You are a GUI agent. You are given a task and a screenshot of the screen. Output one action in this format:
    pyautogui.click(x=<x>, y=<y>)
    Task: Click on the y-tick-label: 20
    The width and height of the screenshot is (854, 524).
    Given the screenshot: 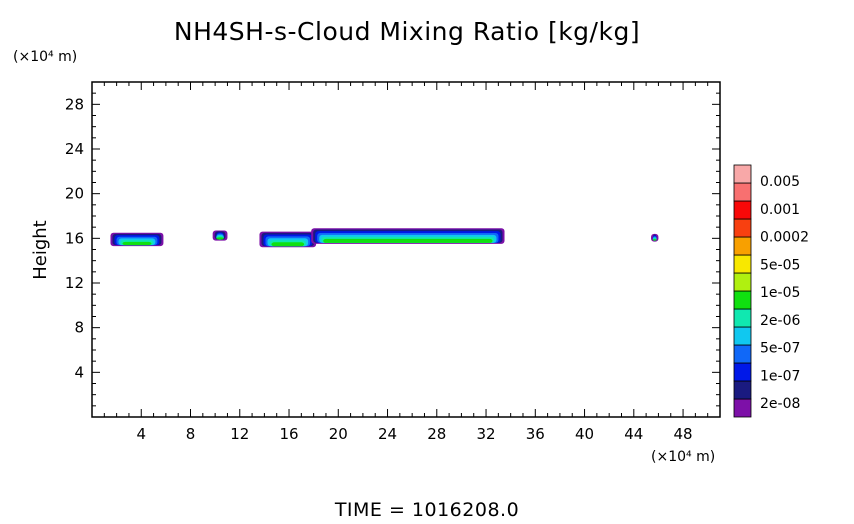 What is the action you would take?
    pyautogui.click(x=74, y=194)
    